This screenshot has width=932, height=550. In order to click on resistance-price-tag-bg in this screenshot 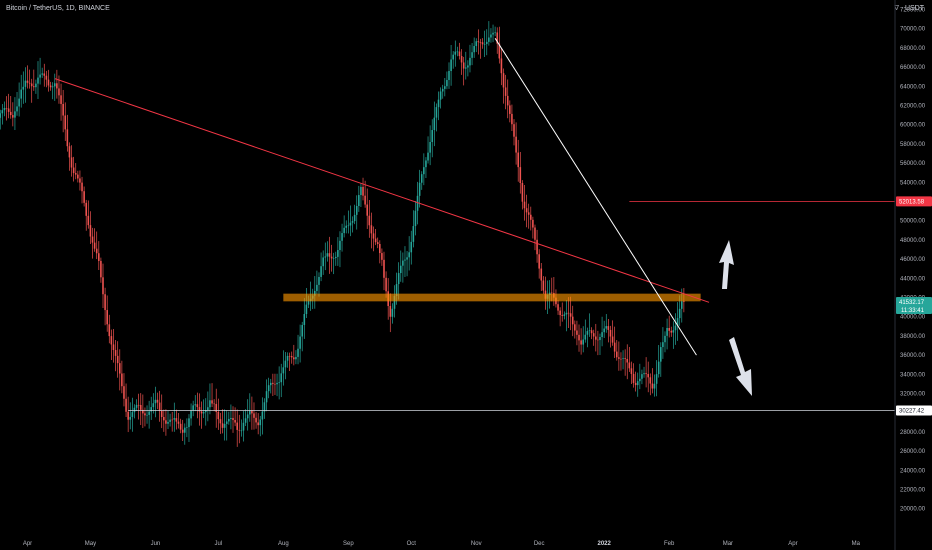, I will do `click(914, 201)`.